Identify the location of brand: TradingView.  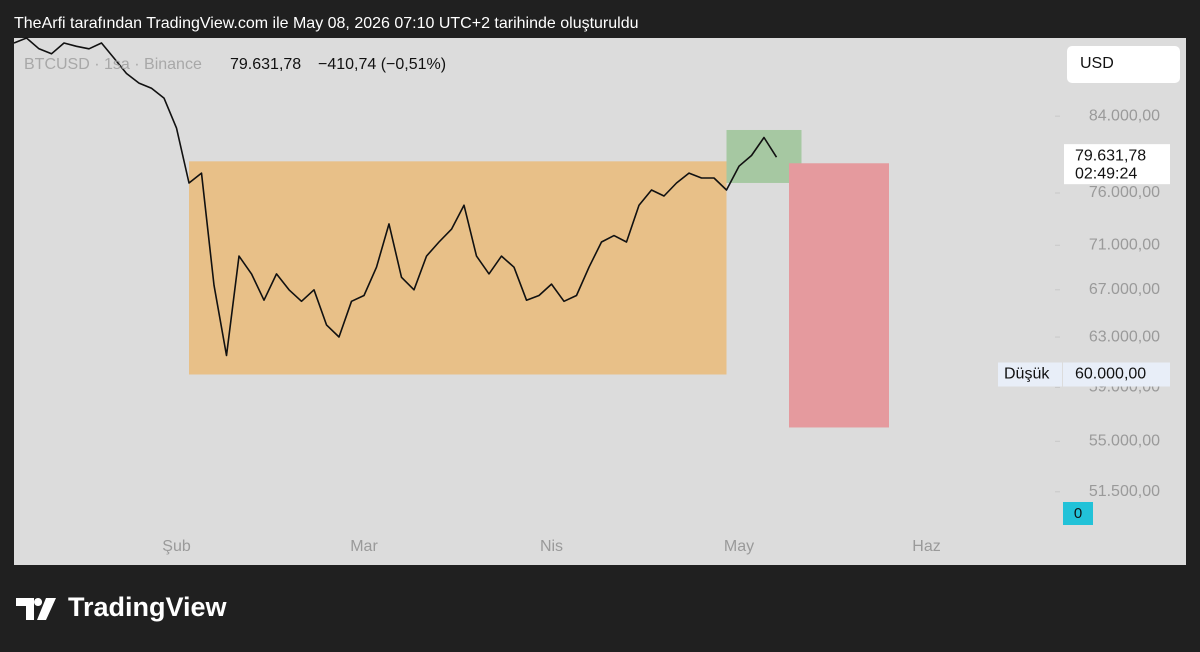
(148, 607).